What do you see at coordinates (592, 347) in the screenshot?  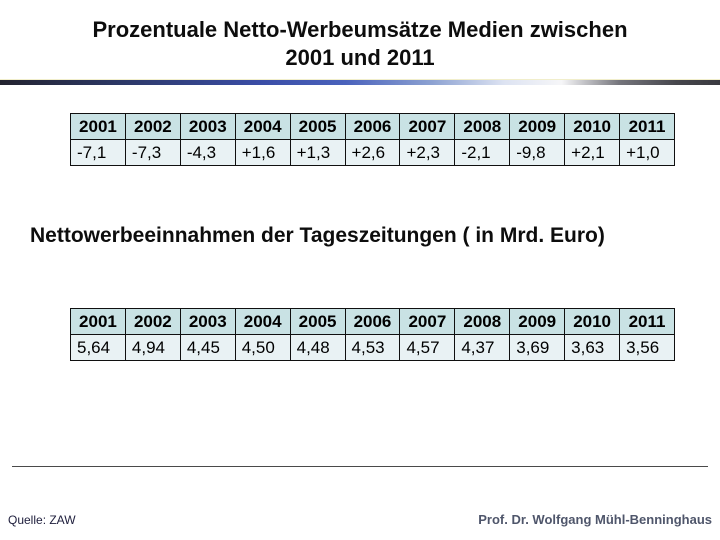 I see `value-cell: 3,63` at bounding box center [592, 347].